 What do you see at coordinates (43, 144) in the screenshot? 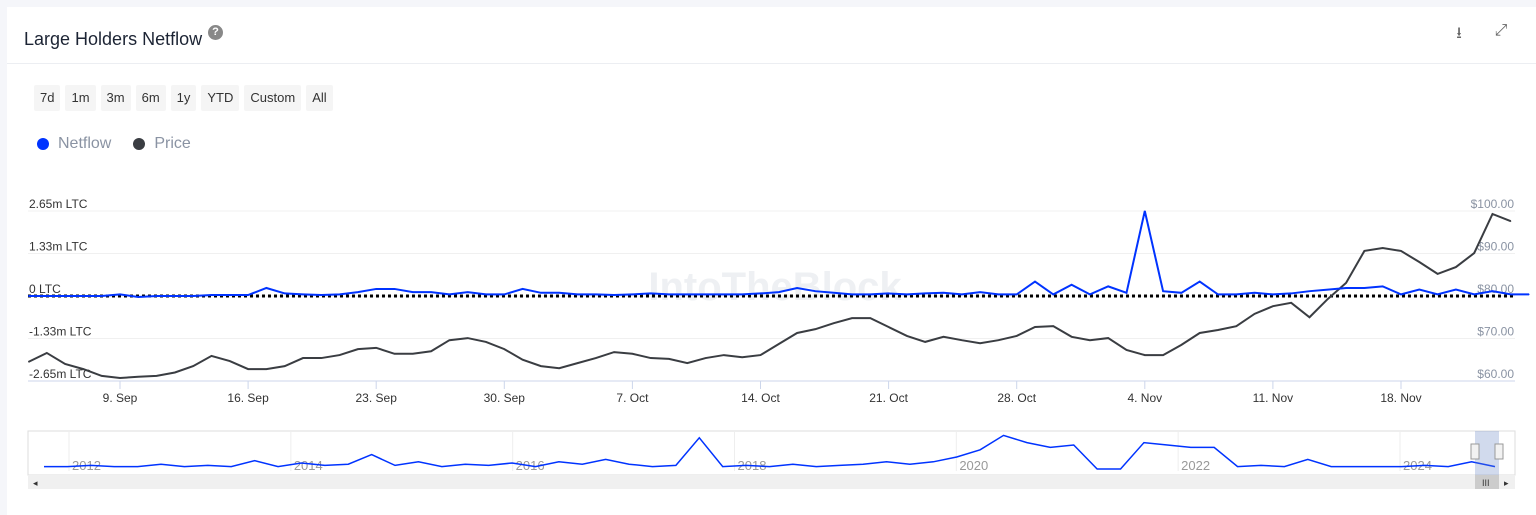
I see `netflow-dot-icon` at bounding box center [43, 144].